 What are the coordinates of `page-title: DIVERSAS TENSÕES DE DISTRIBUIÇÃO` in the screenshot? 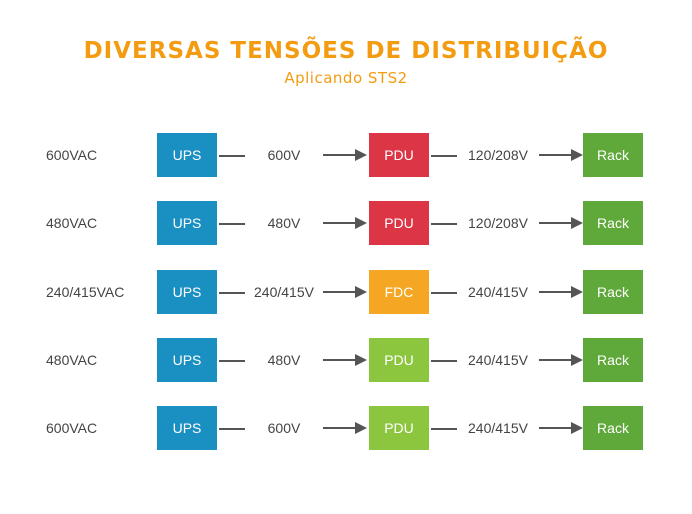 It's located at (346, 51).